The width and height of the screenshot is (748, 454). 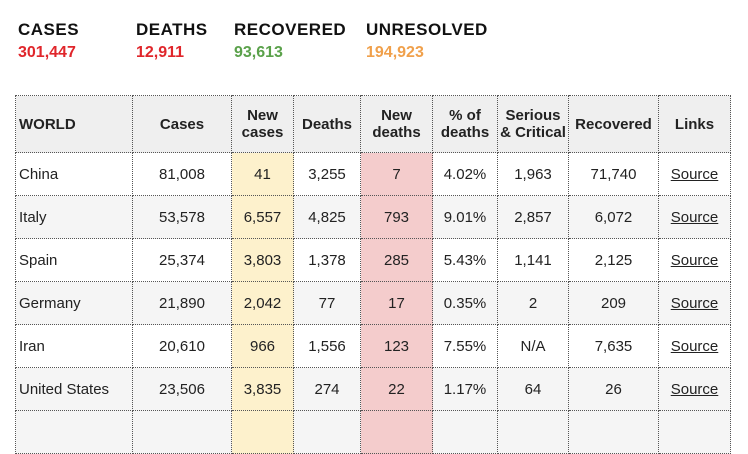 I want to click on stat-cases: CASES 301,447, so click(x=49, y=40).